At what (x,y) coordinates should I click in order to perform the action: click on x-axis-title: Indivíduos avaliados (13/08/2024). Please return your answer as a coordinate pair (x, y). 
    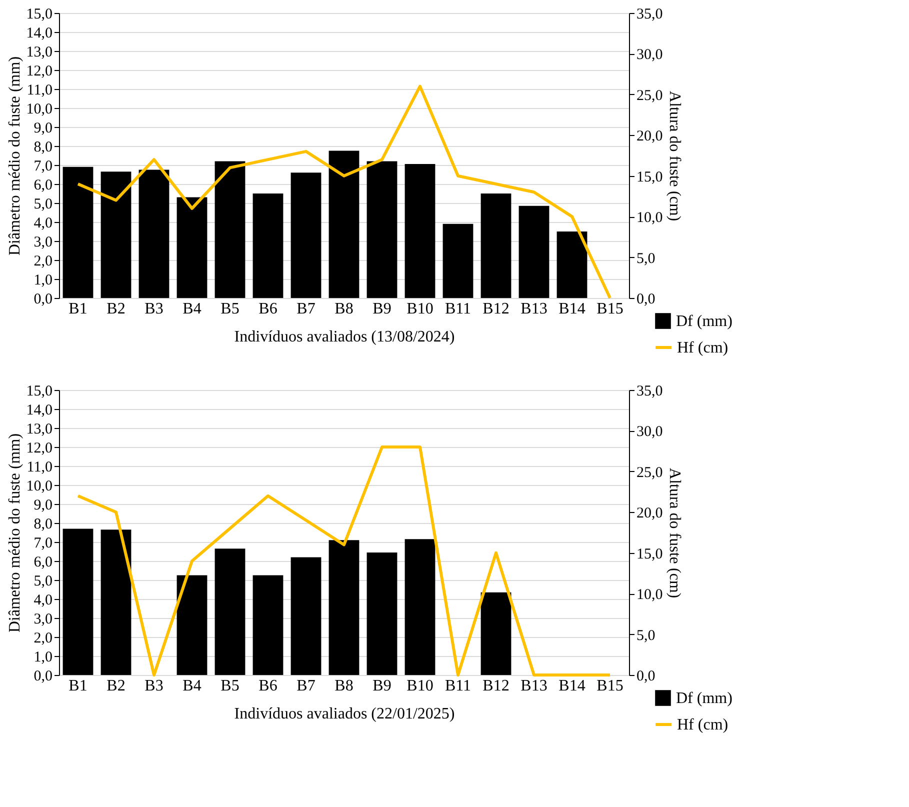
    Looking at the image, I should click on (344, 337).